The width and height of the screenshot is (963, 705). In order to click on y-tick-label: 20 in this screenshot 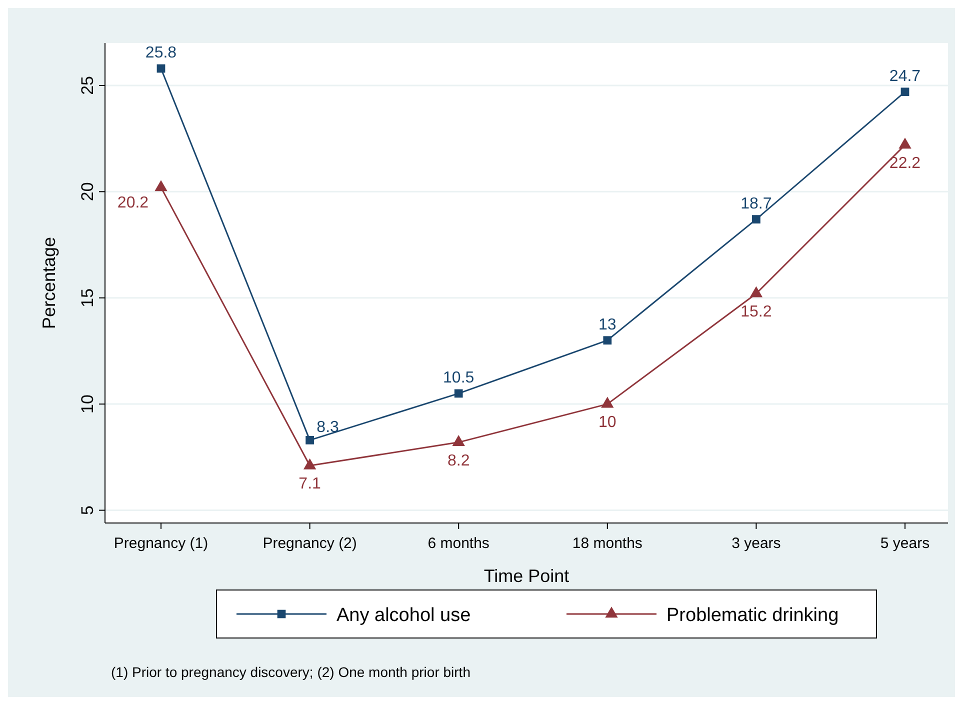, I will do `click(87, 192)`.